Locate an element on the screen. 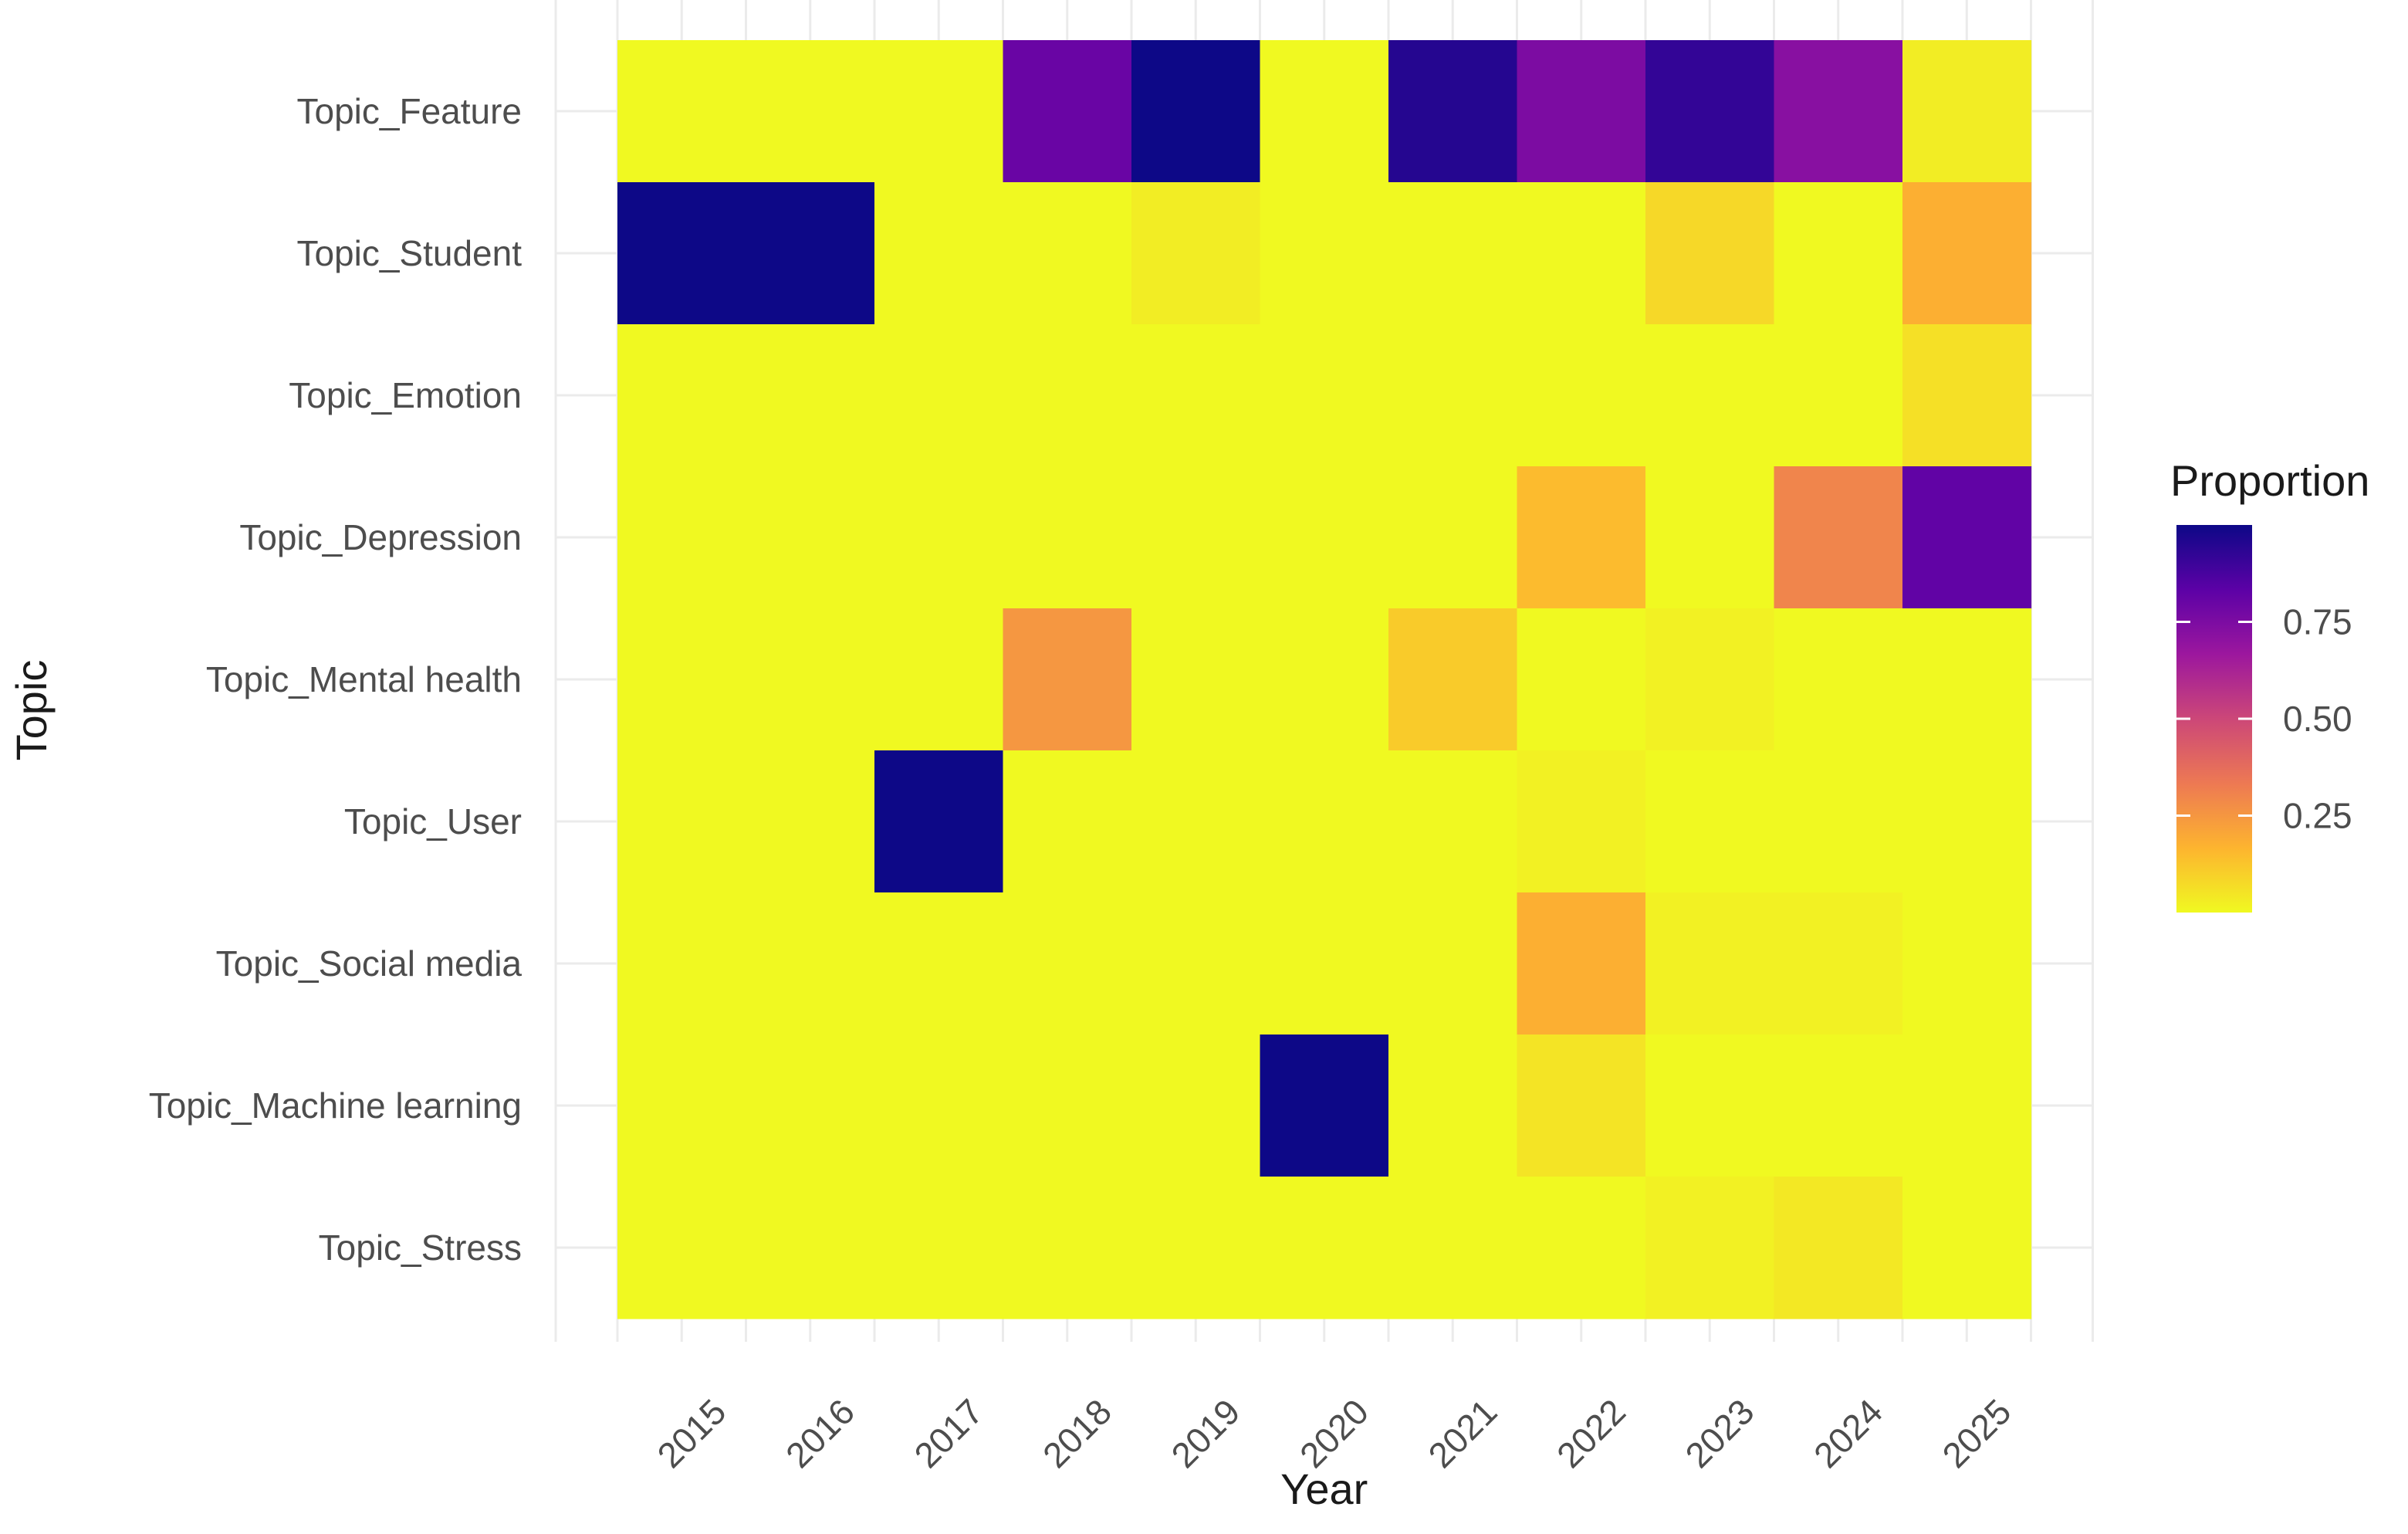 The image size is (2408, 1534). x-tick-label: 2018 is located at coordinates (1077, 1433).